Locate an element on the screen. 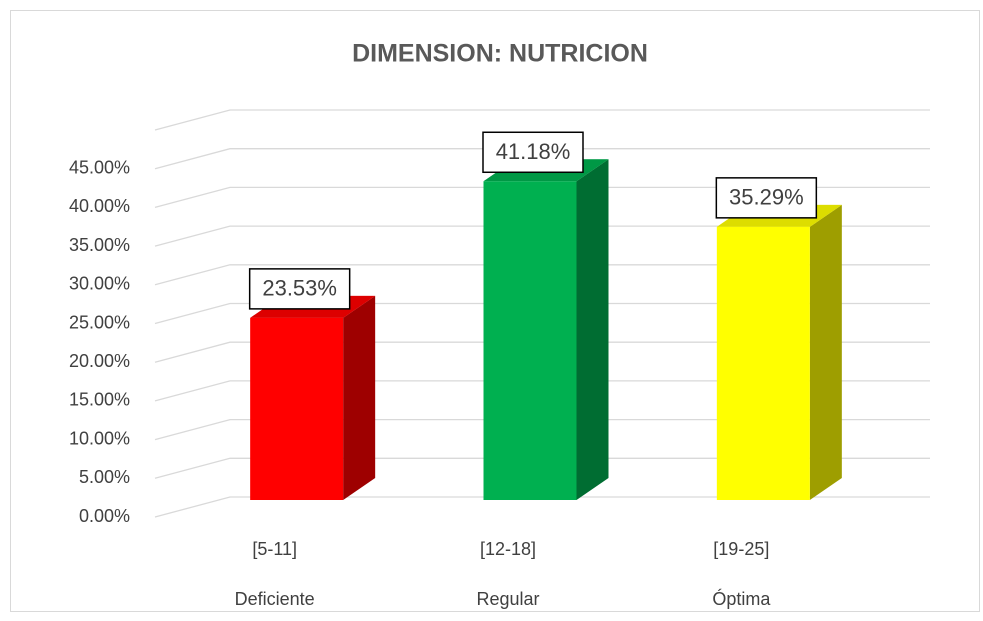 The image size is (983, 621). x-tick-label: Regular is located at coordinates (507, 599).